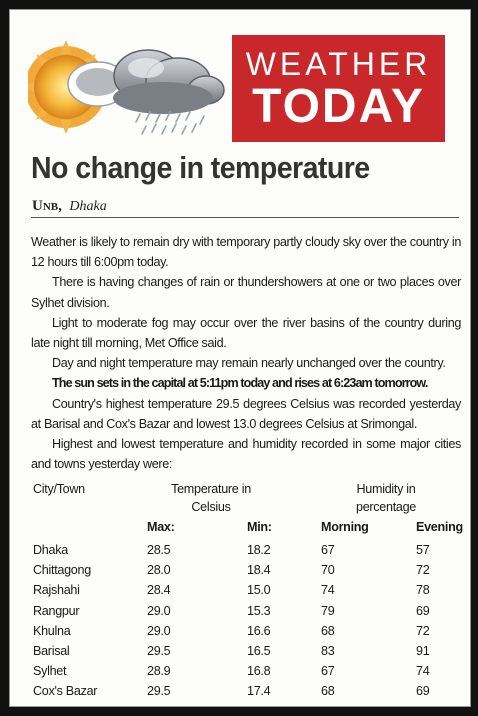  What do you see at coordinates (328, 650) in the screenshot?
I see `table-cell-morning: 83` at bounding box center [328, 650].